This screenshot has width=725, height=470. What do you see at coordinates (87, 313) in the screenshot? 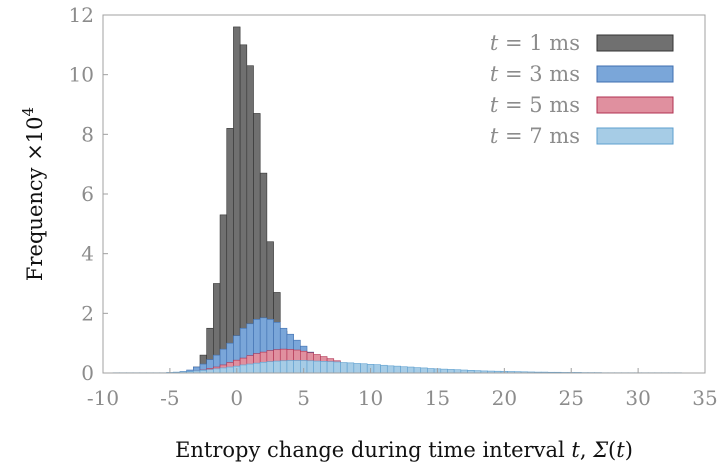
I see `y-tick-label: 2` at bounding box center [87, 313].